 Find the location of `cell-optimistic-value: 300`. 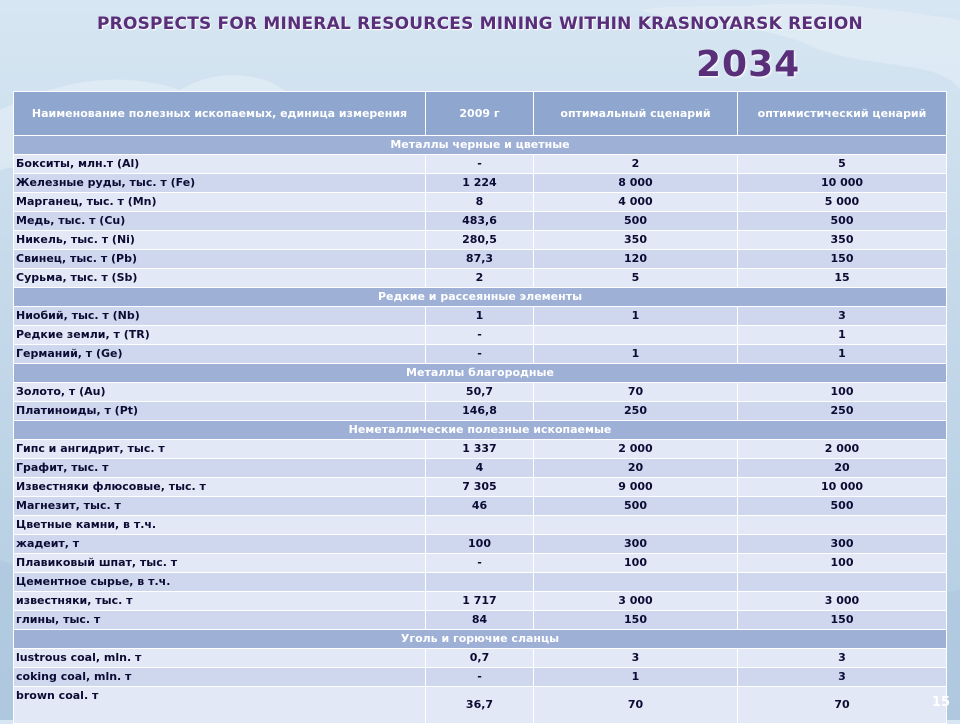

cell-optimistic-value: 300 is located at coordinates (842, 544).